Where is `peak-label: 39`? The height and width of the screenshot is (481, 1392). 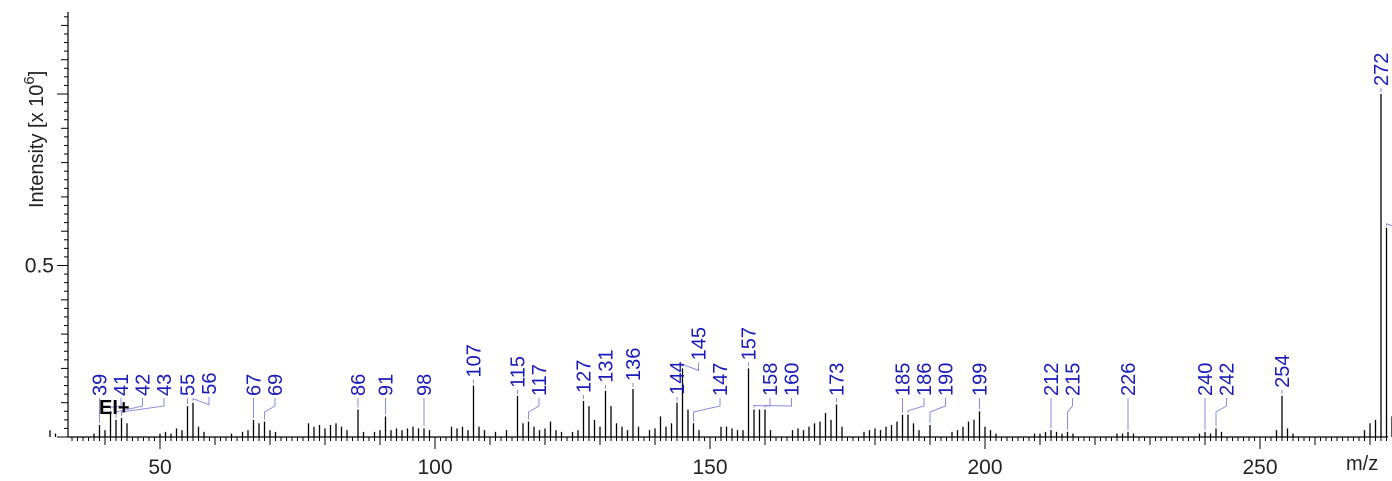
peak-label: 39 is located at coordinates (101, 385).